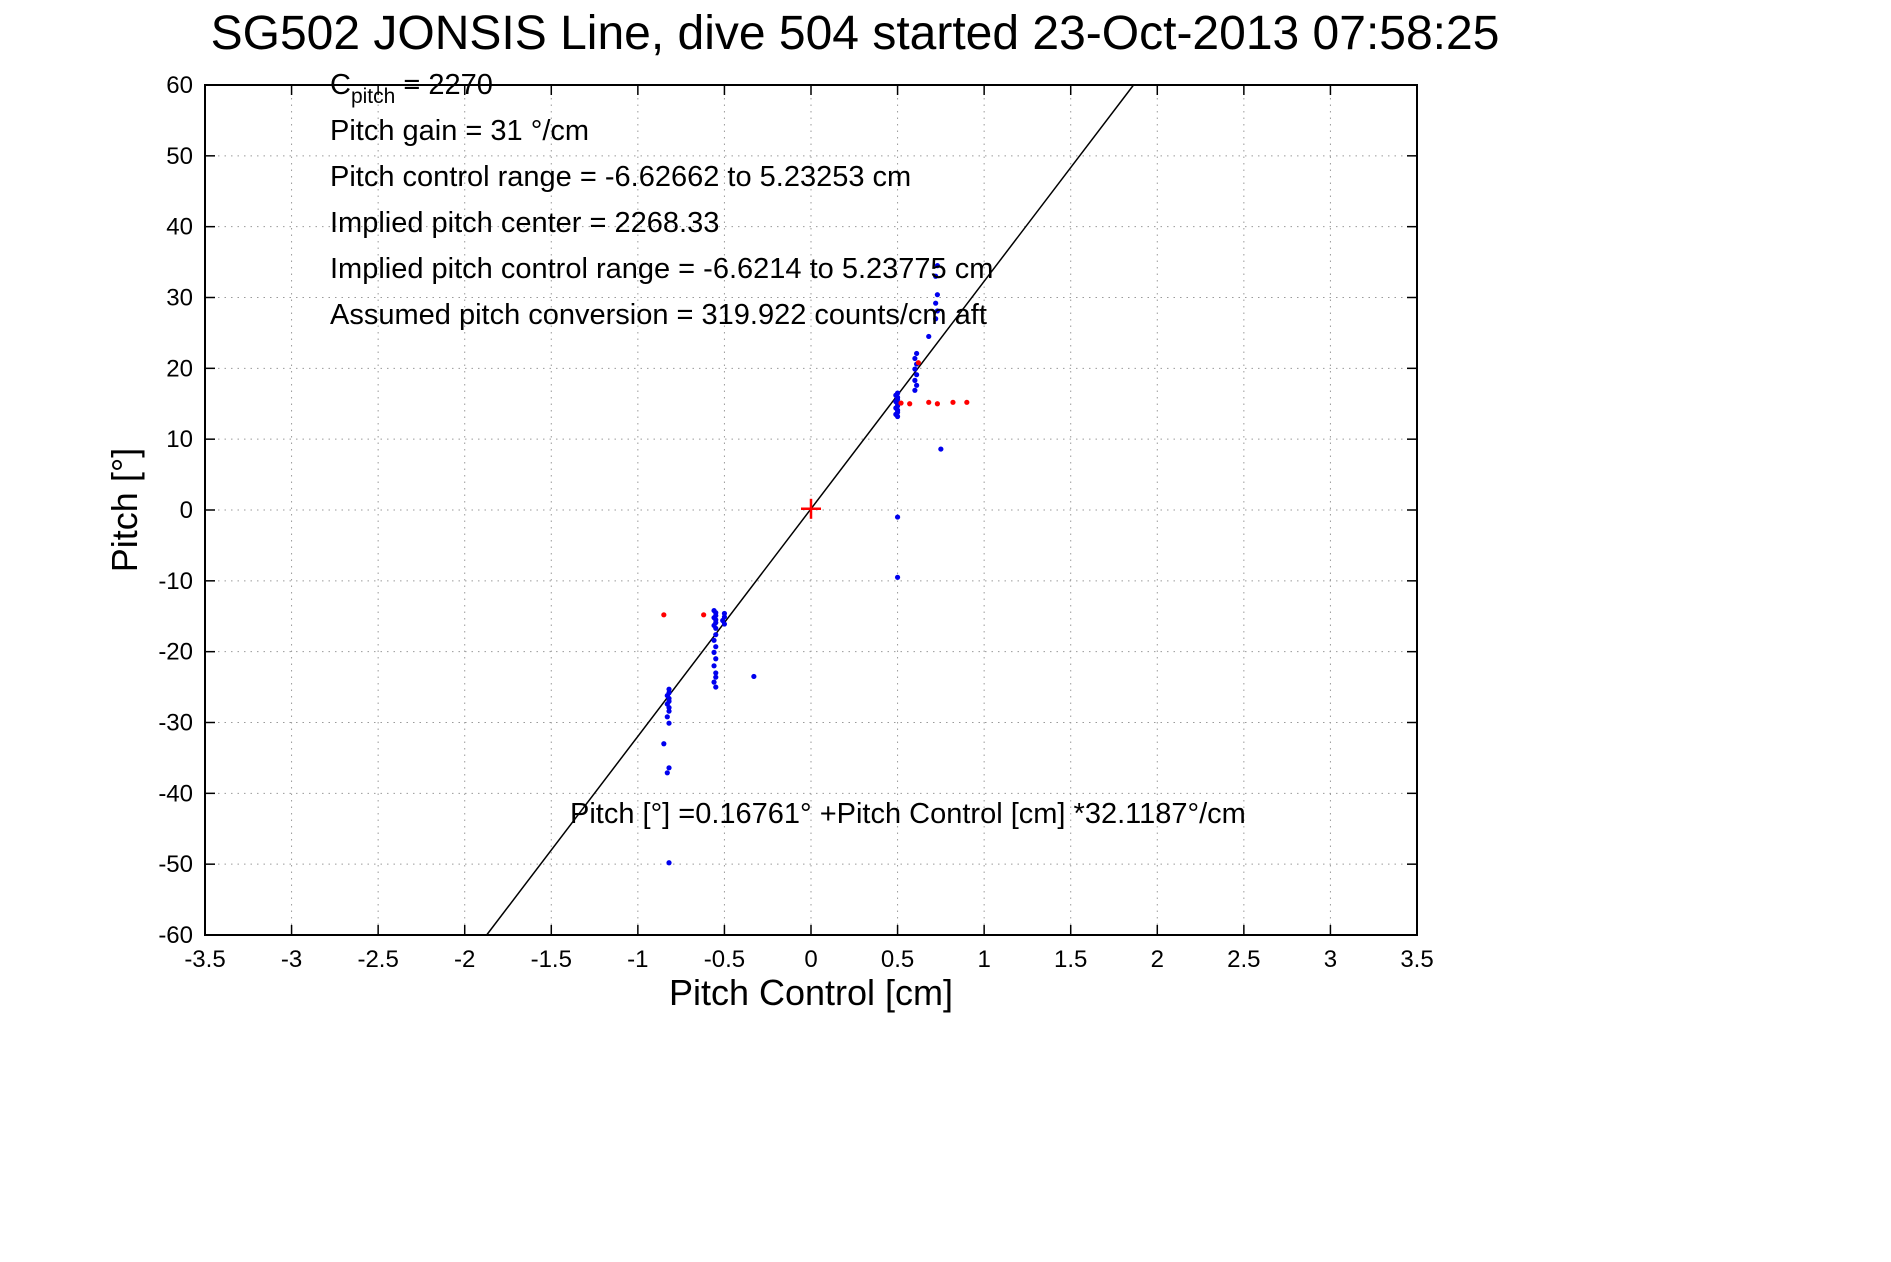 This screenshot has height=1262, width=1891. What do you see at coordinates (204, 959) in the screenshot?
I see `x-tick-label: -3.5` at bounding box center [204, 959].